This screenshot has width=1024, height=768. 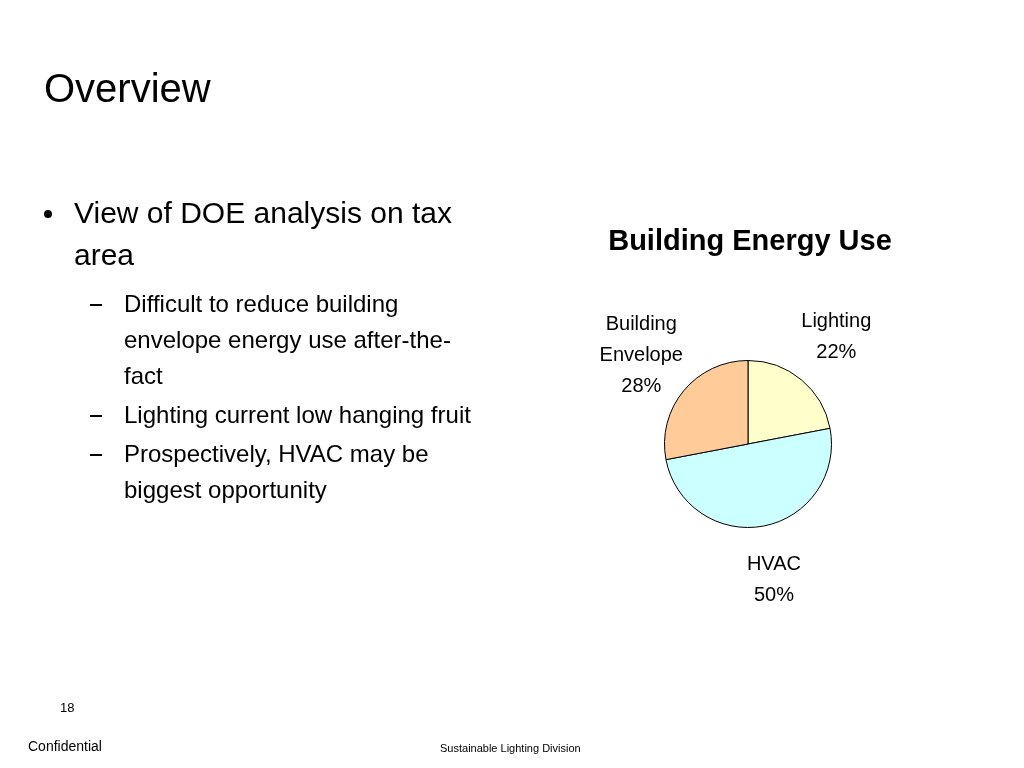 What do you see at coordinates (298, 415) in the screenshot?
I see `text: Lighting current low hanging fruit` at bounding box center [298, 415].